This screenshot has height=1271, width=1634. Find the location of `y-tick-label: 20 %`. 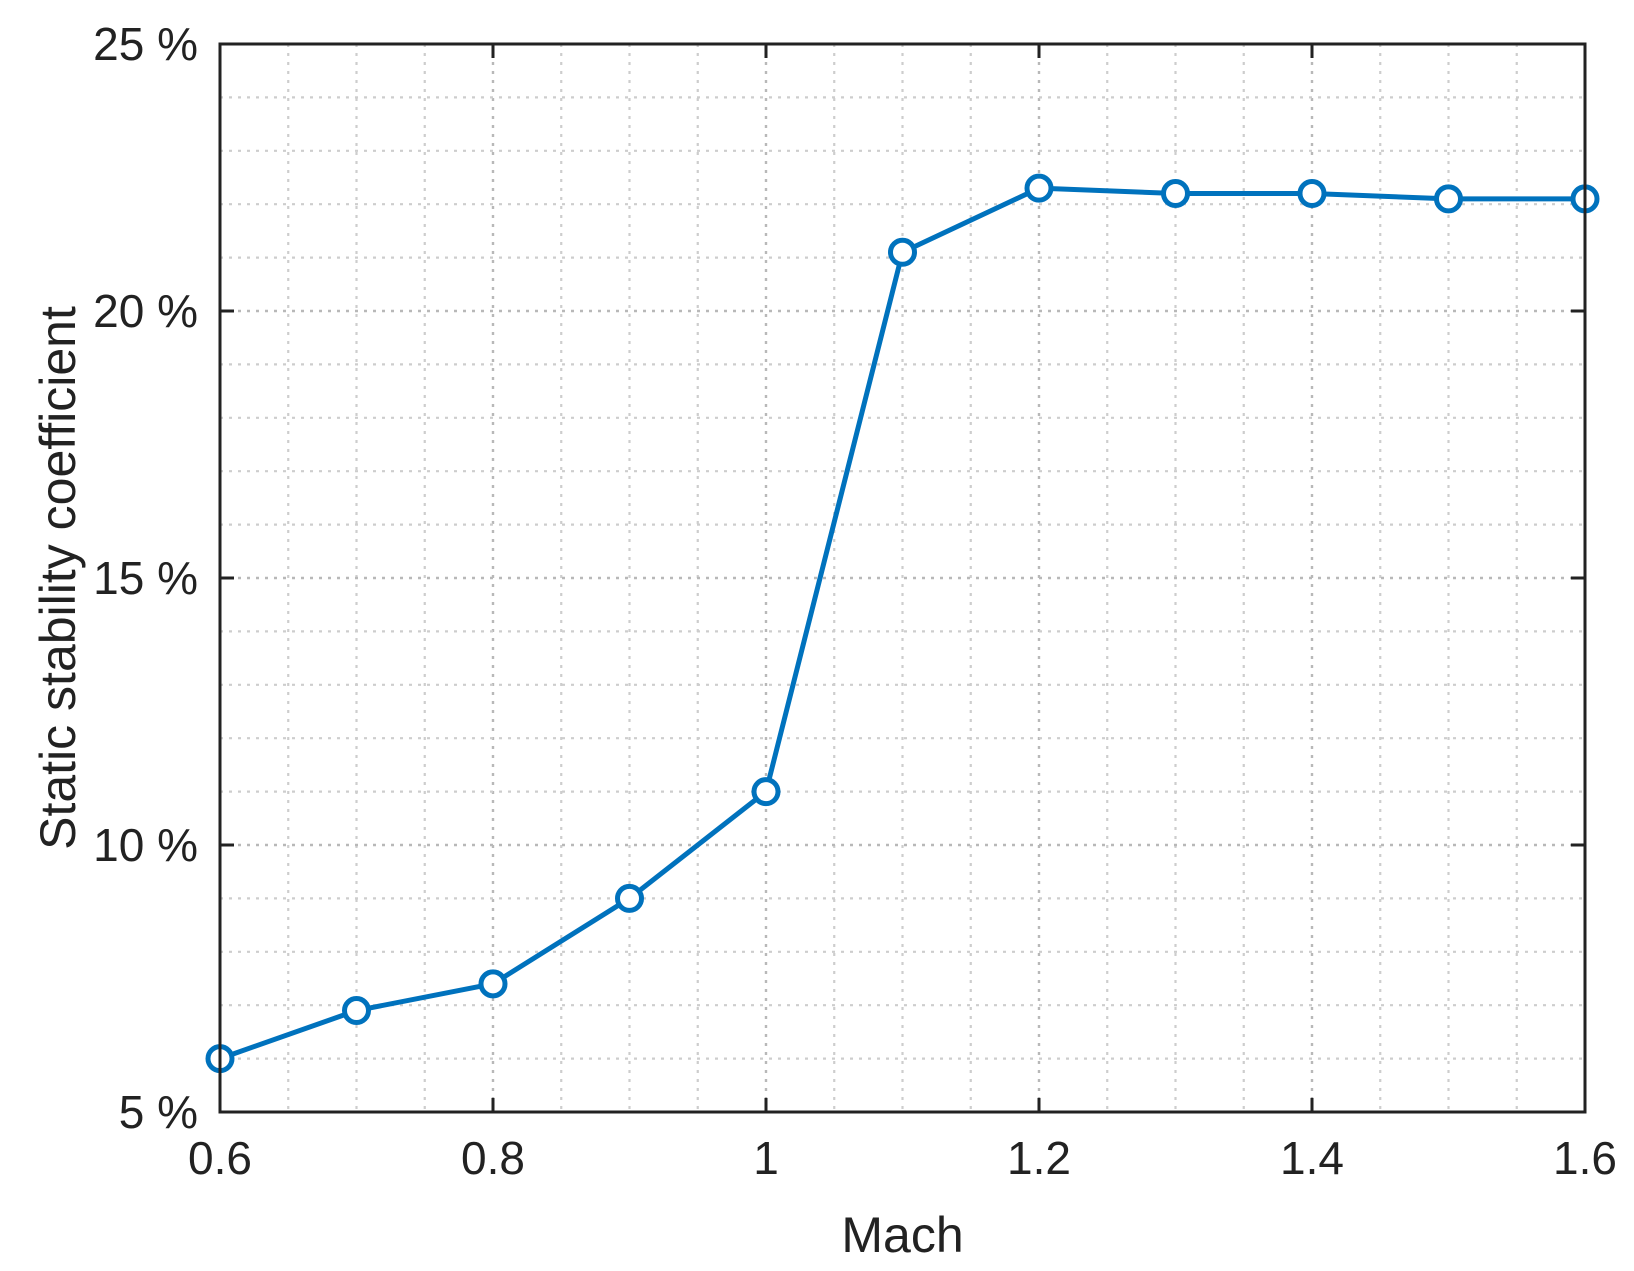

y-tick-label: 20 % is located at coordinates (145, 311).